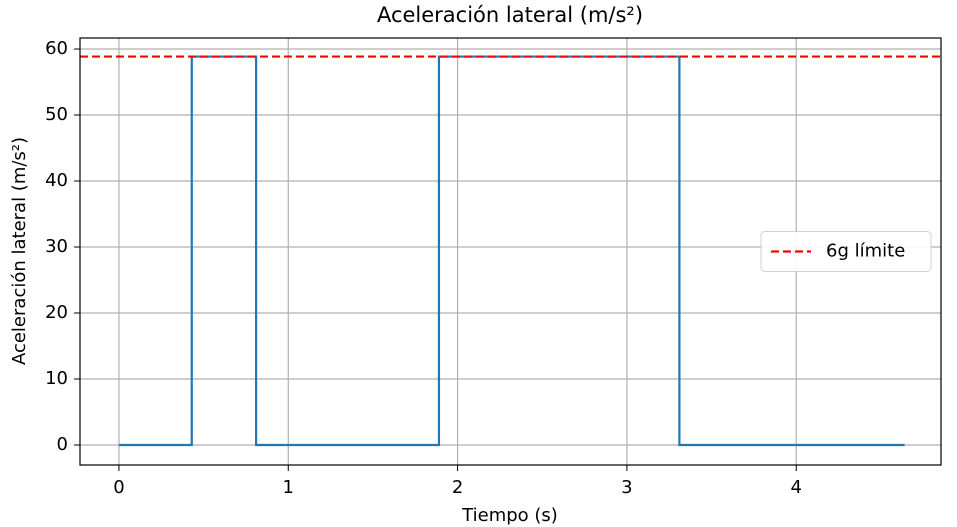 Image resolution: width=957 pixels, height=527 pixels. Describe the element at coordinates (796, 487) in the screenshot. I see `x-tick-label: 4` at that location.